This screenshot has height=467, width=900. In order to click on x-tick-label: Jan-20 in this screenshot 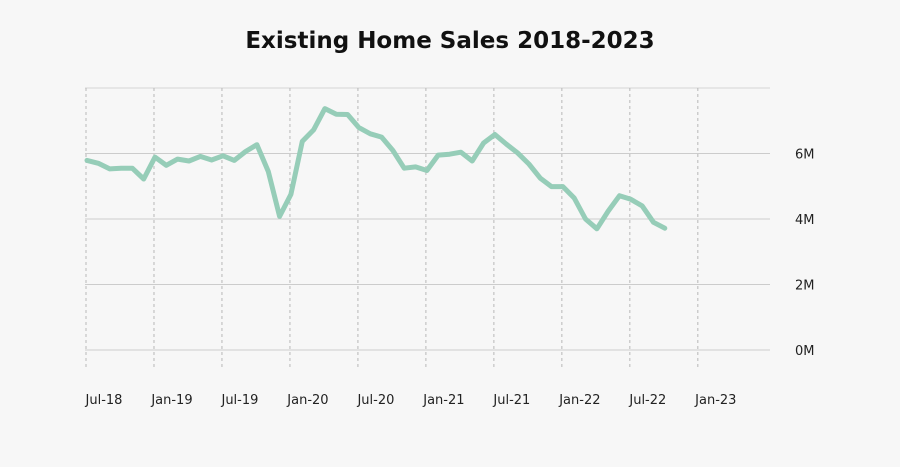, I will do `click(307, 400)`.